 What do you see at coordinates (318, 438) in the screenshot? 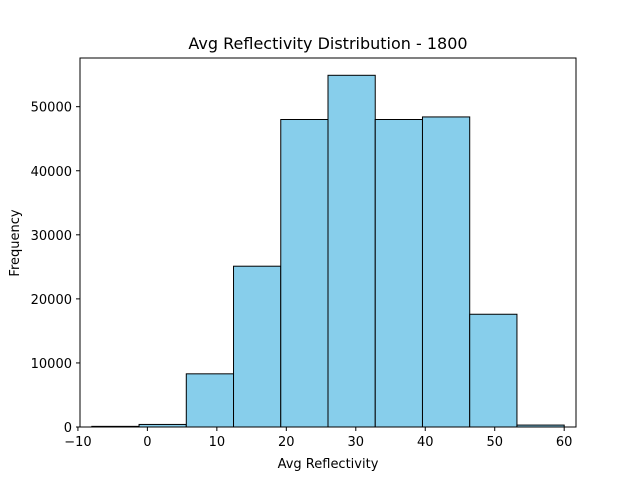
I see `x-axis: −10 0 10 20 30 40 50 60` at bounding box center [318, 438].